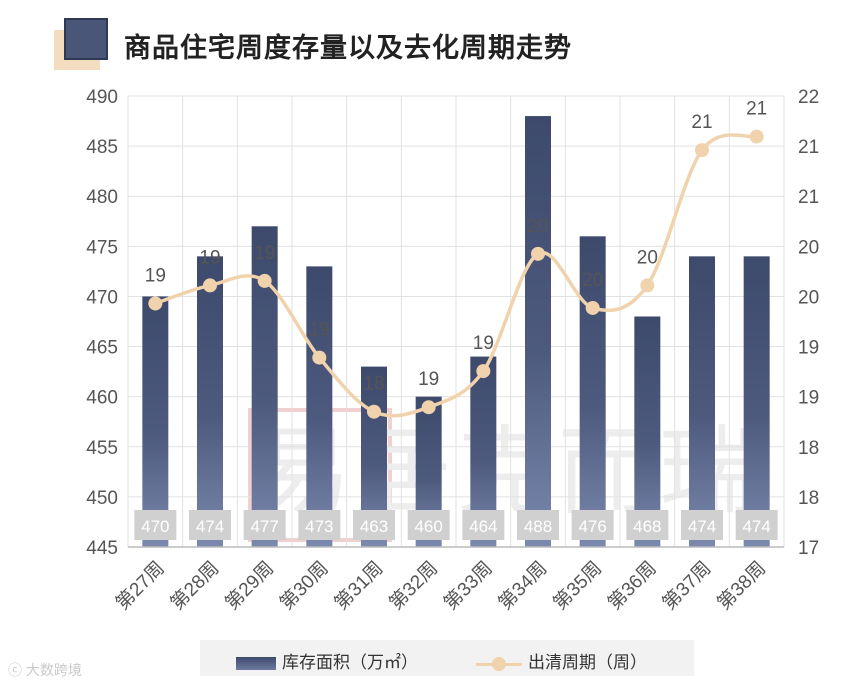 The width and height of the screenshot is (857, 688). Describe the element at coordinates (350, 662) in the screenshot. I see `legend-bar-label: 库存面积（万㎡）` at that location.